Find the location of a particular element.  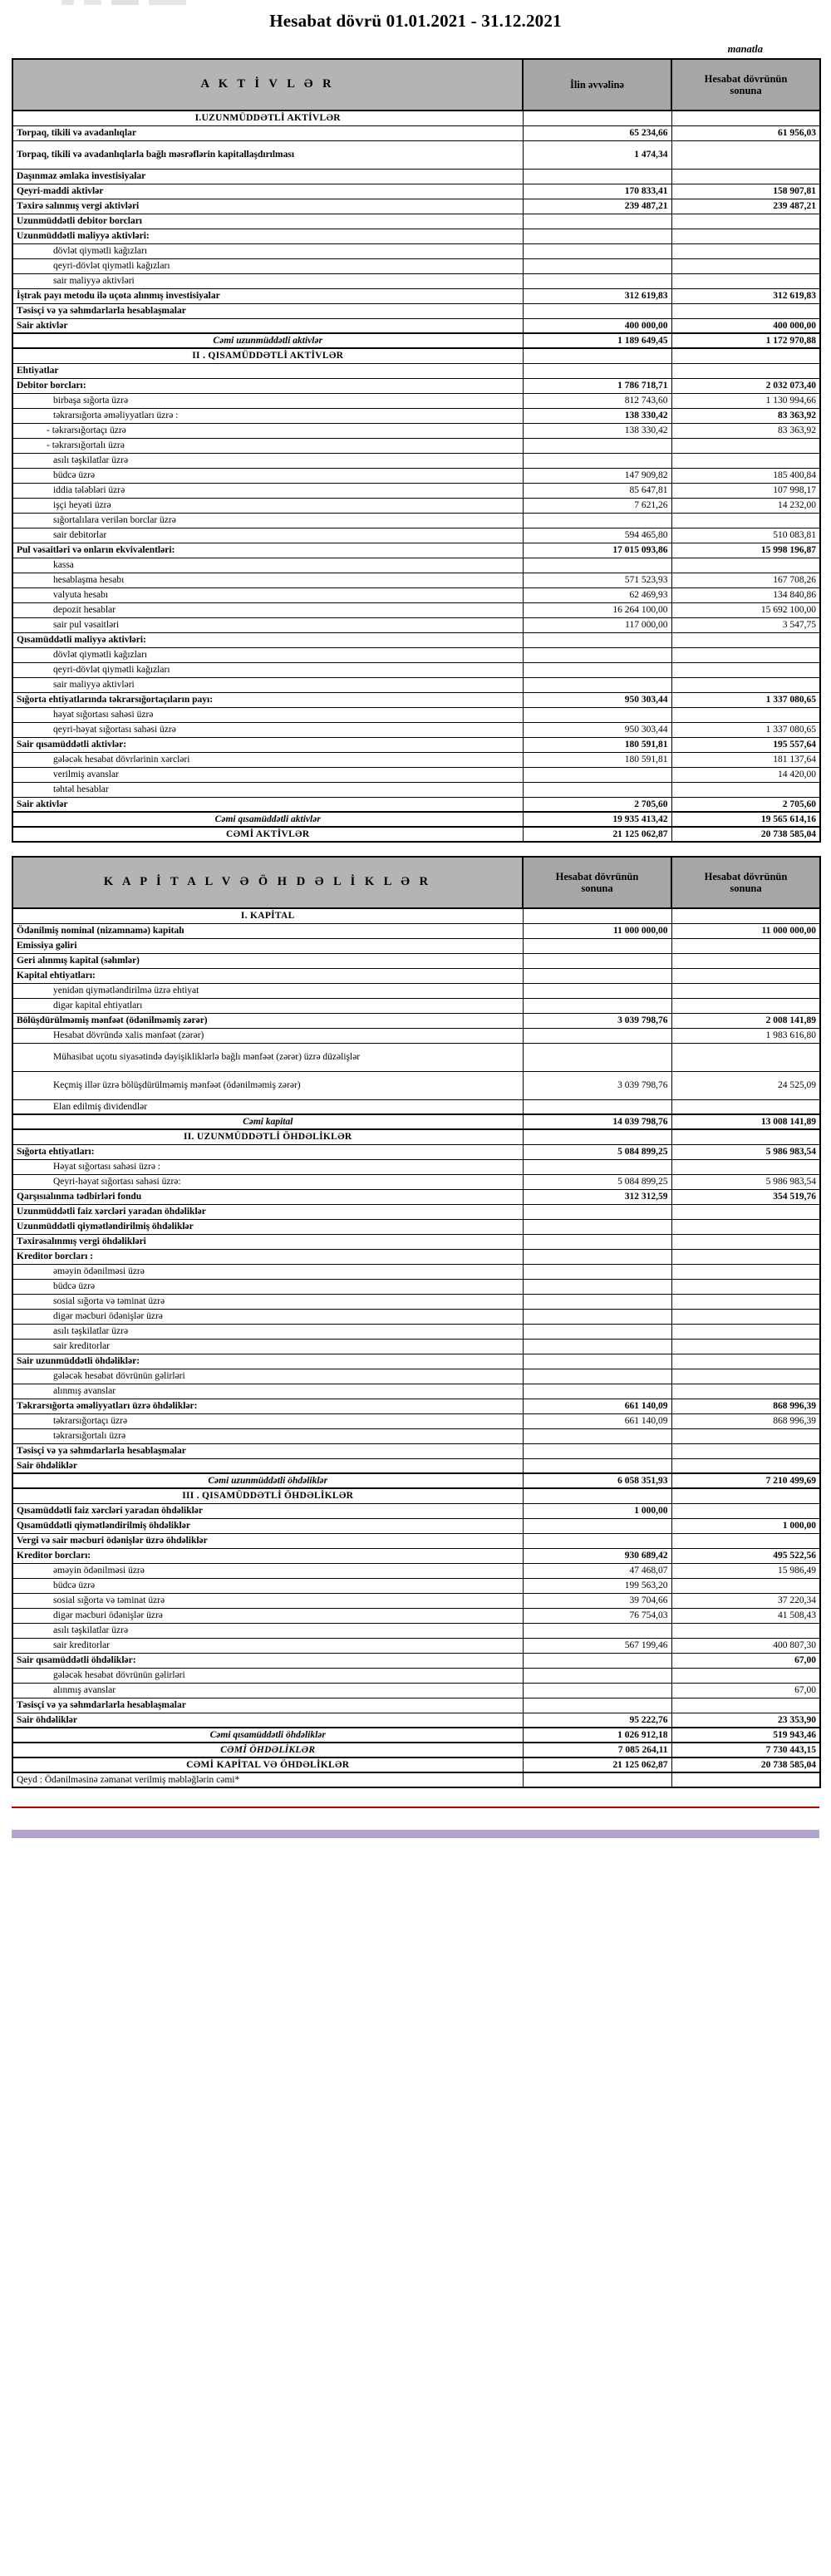

section-heading-row: III . QISAMÜDDƏTLİ ÖHDƏLİKLƏR is located at coordinates (416, 1495).